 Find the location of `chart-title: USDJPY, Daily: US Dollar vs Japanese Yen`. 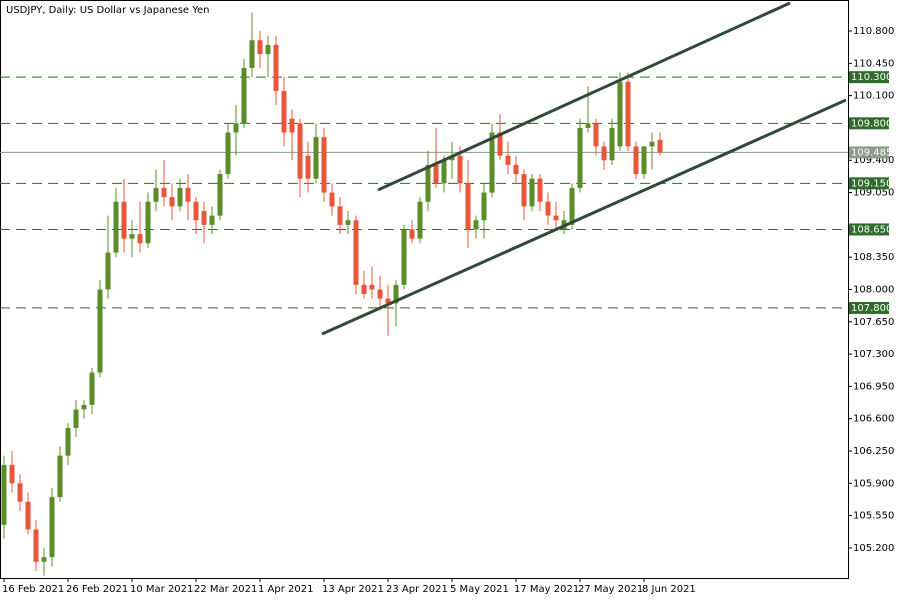

chart-title: USDJPY, Daily: US Dollar vs Japanese Yen is located at coordinates (108, 10).